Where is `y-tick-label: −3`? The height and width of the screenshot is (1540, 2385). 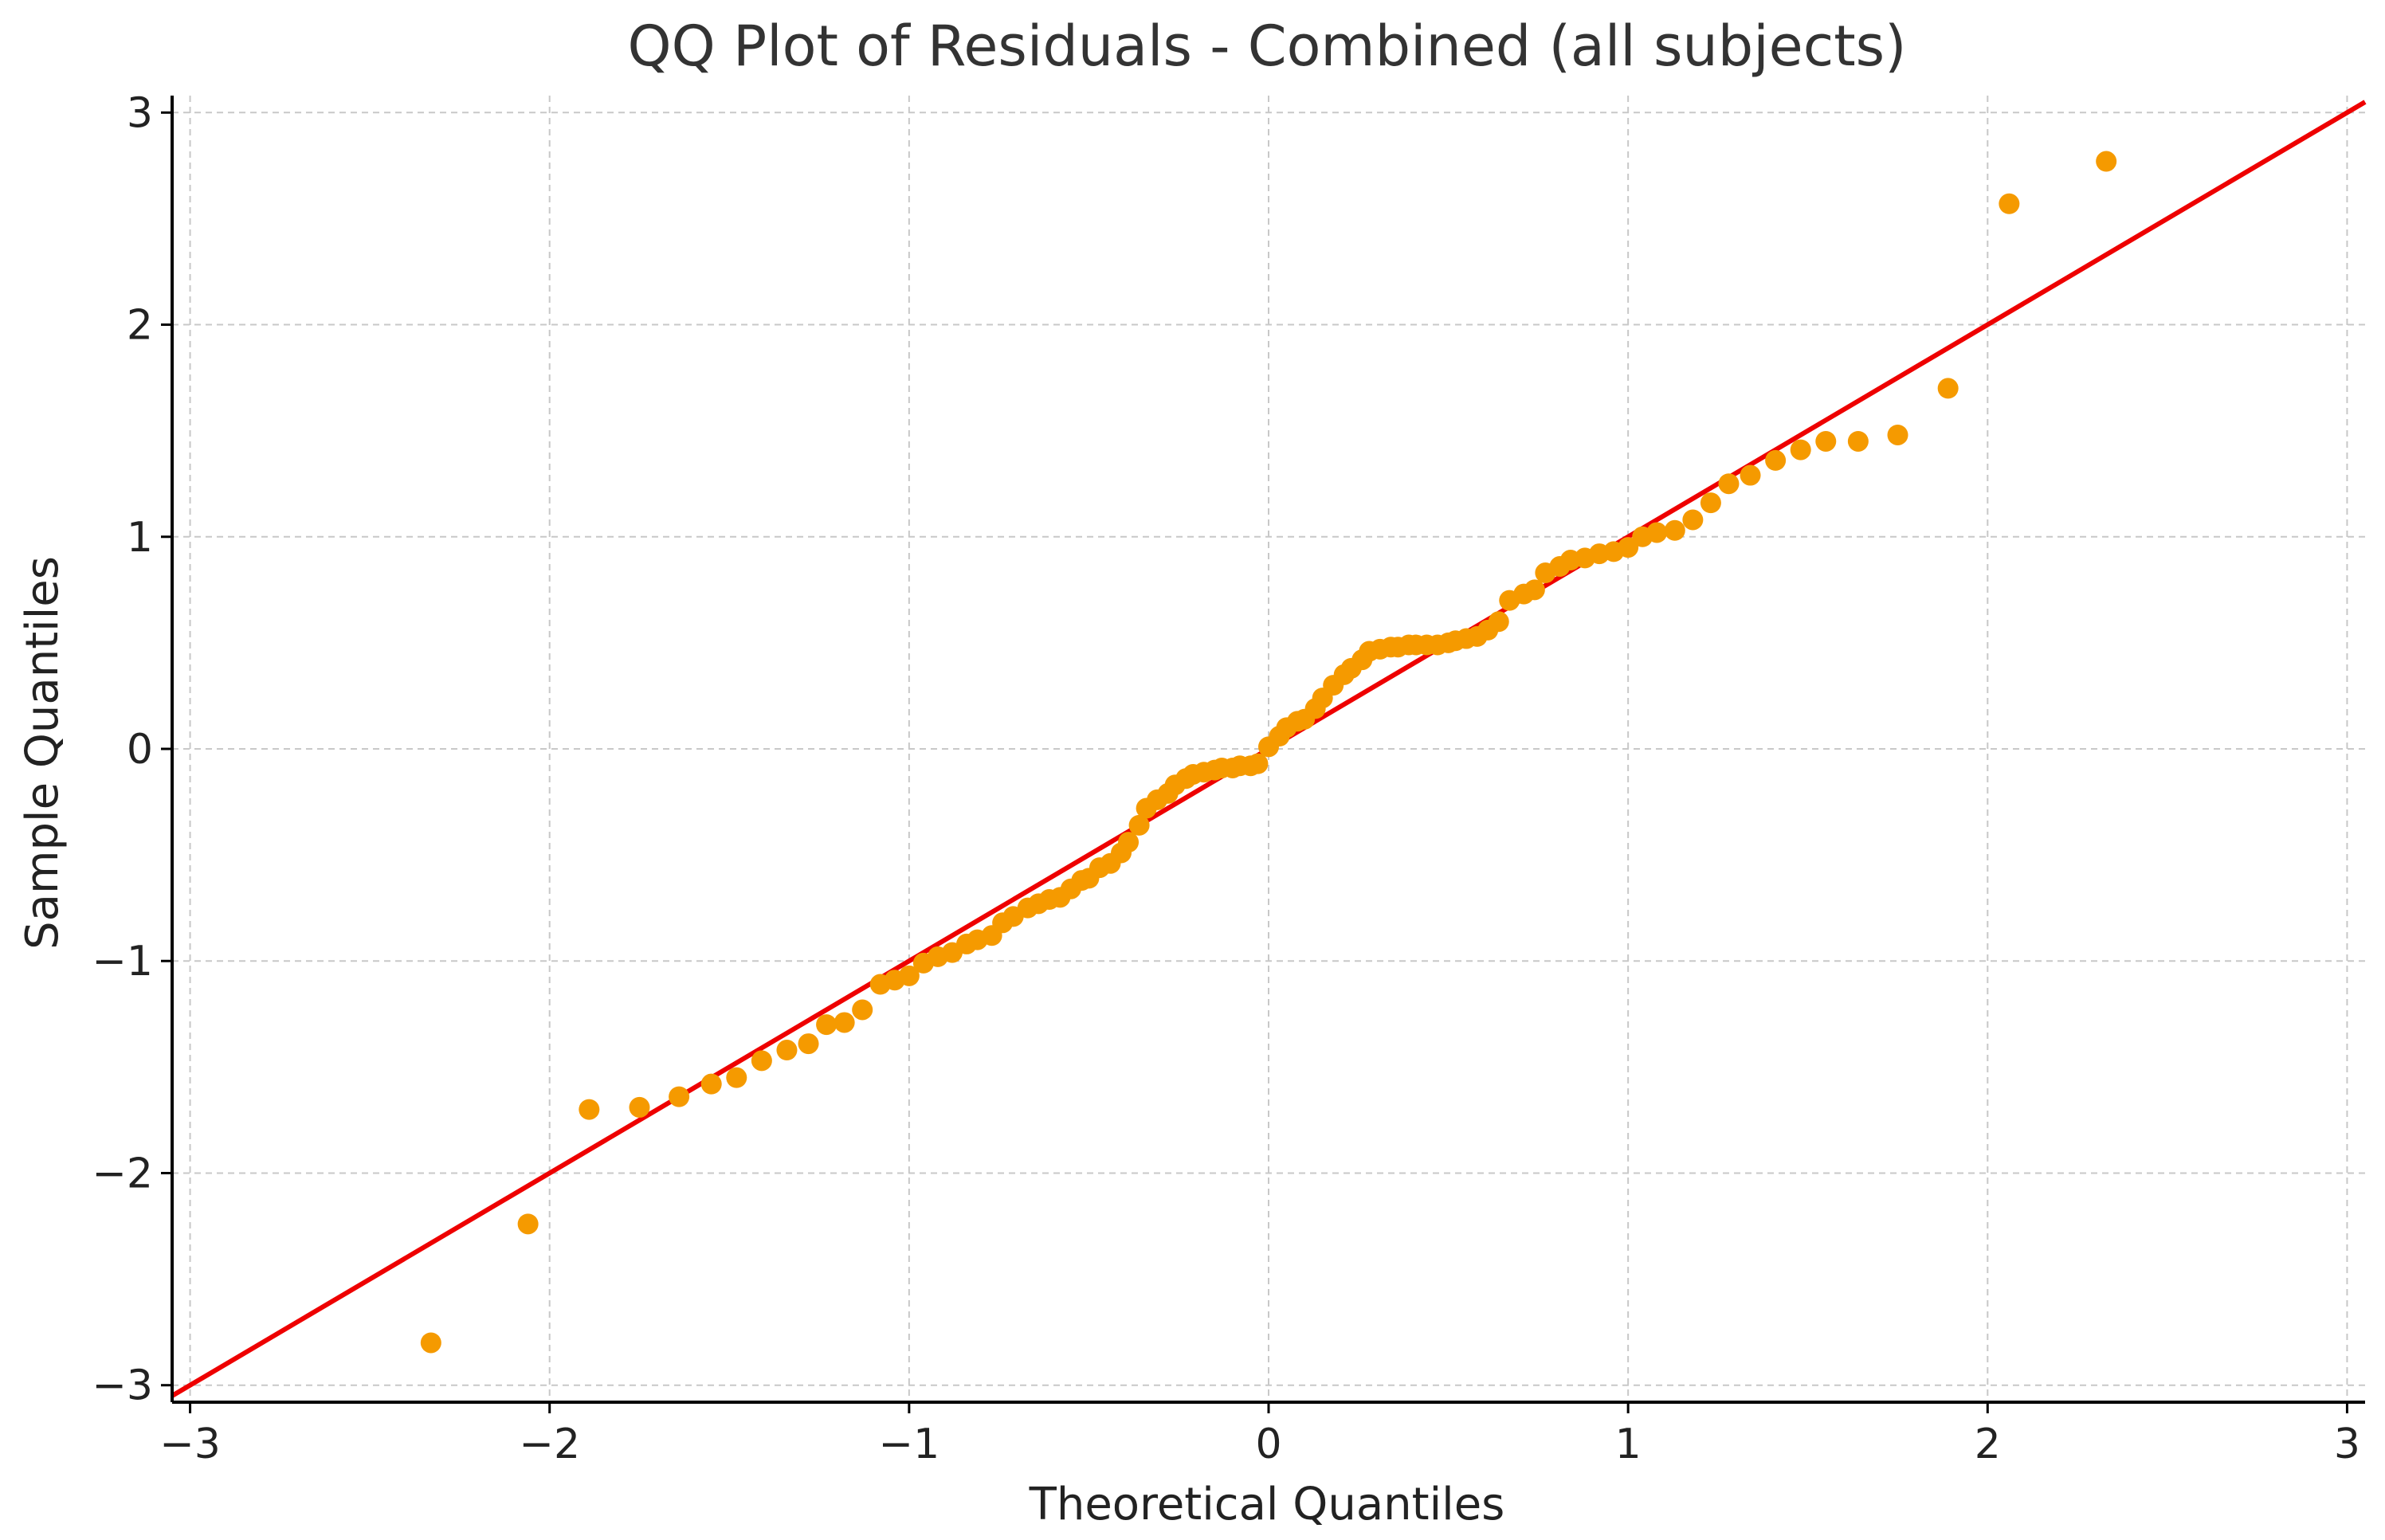
y-tick-label: −3 is located at coordinates (122, 1386).